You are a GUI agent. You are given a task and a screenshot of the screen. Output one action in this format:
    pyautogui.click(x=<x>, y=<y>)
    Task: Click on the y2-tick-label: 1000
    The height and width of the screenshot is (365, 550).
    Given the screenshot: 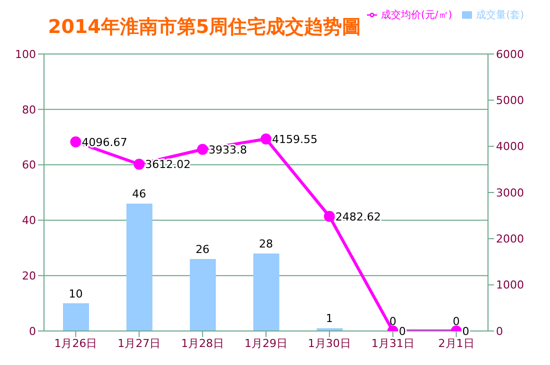 What is the action you would take?
    pyautogui.click(x=510, y=285)
    